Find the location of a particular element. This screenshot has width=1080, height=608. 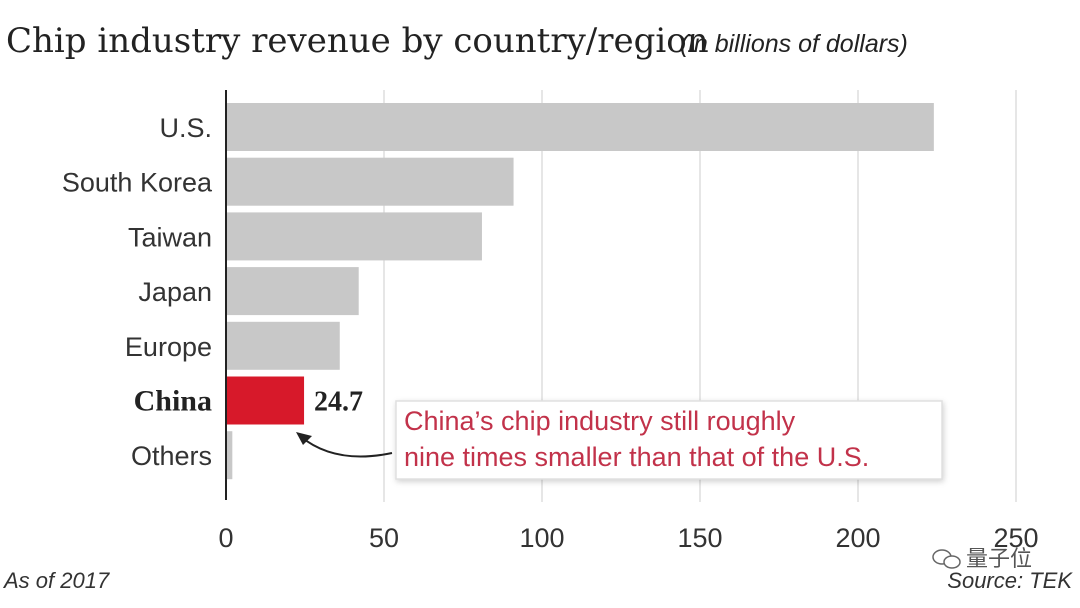

x-tick-label: 0 is located at coordinates (225, 538).